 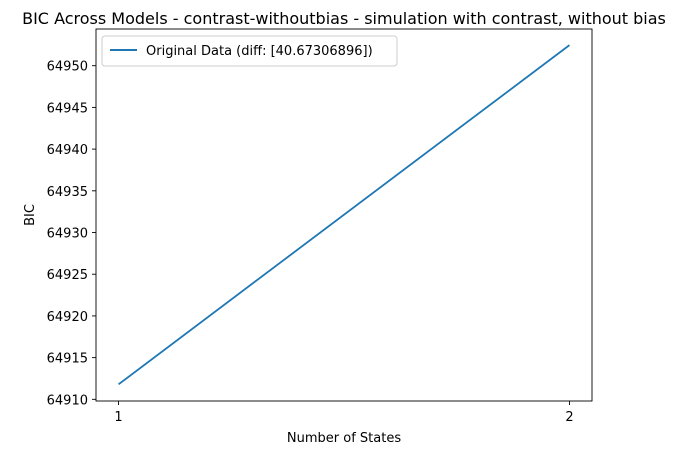 I want to click on y-tick-label: 64915, so click(x=67, y=359).